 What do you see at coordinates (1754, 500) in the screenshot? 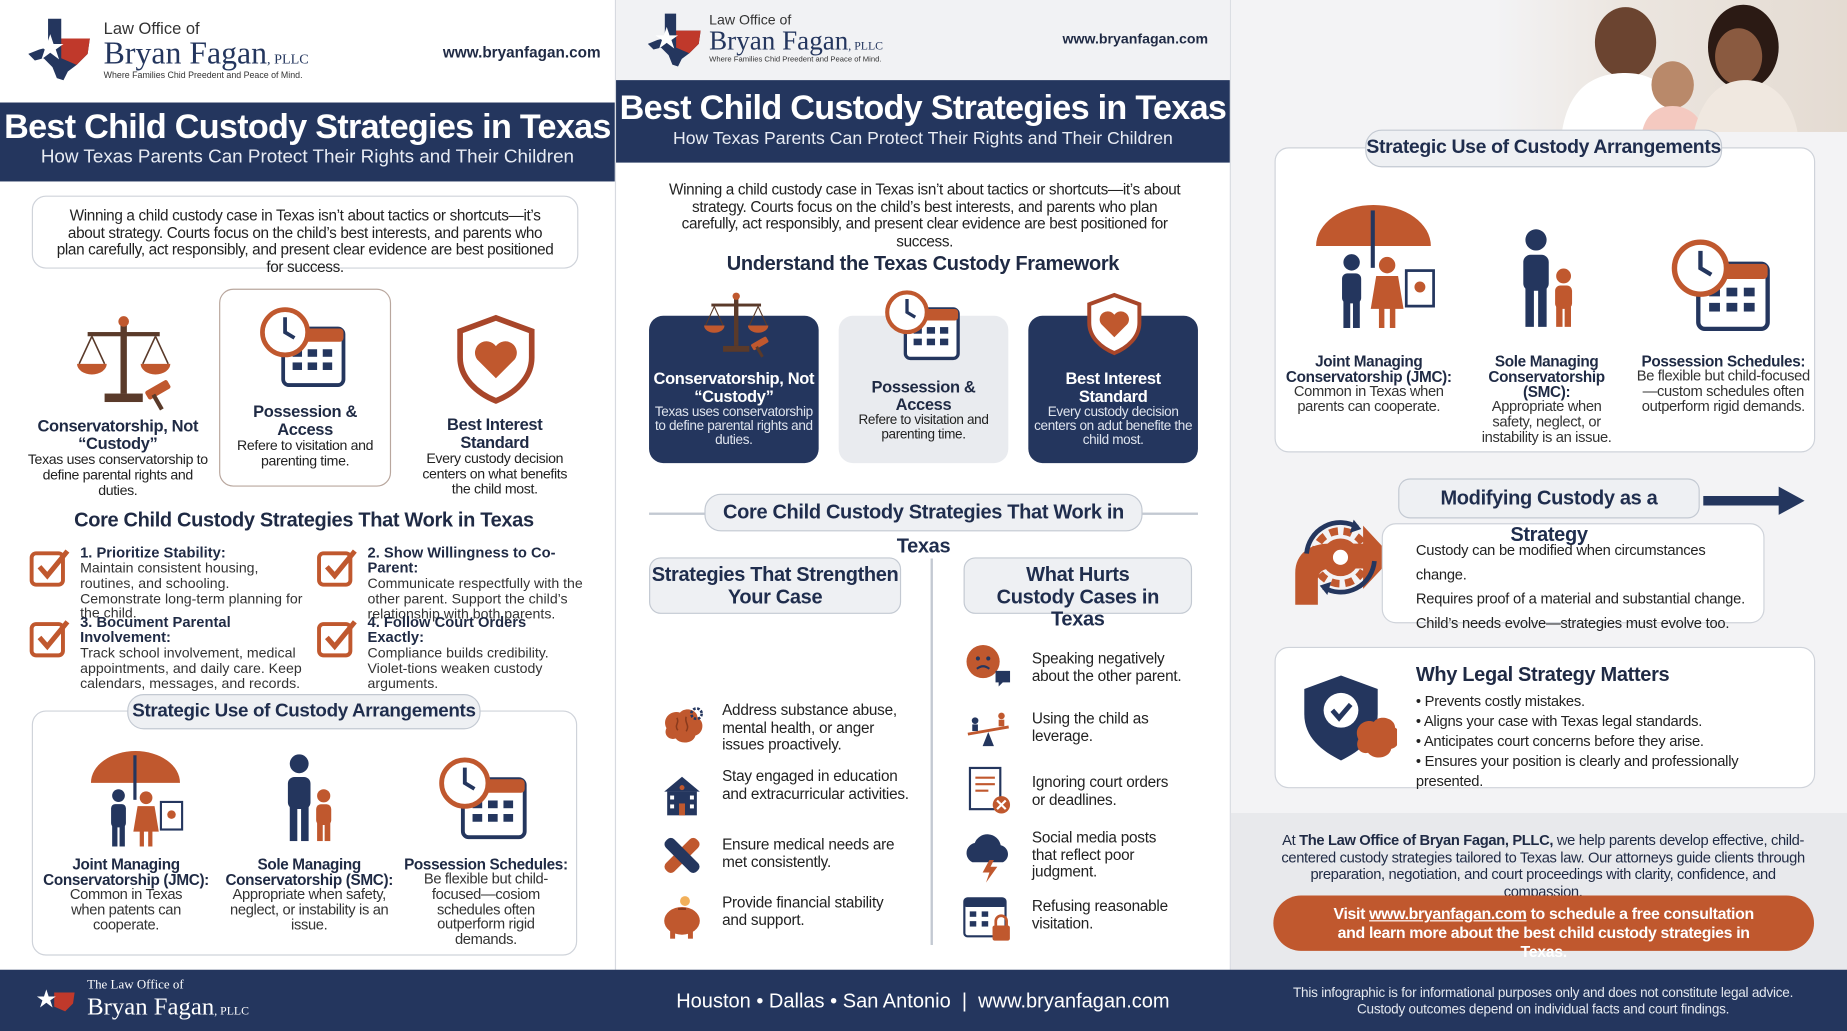
I see `arrow` at bounding box center [1754, 500].